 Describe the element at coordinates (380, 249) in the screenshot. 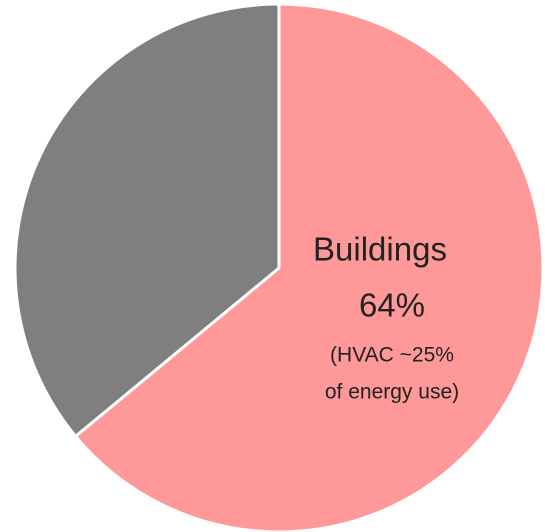

I see `slice-label: Buildings` at that location.